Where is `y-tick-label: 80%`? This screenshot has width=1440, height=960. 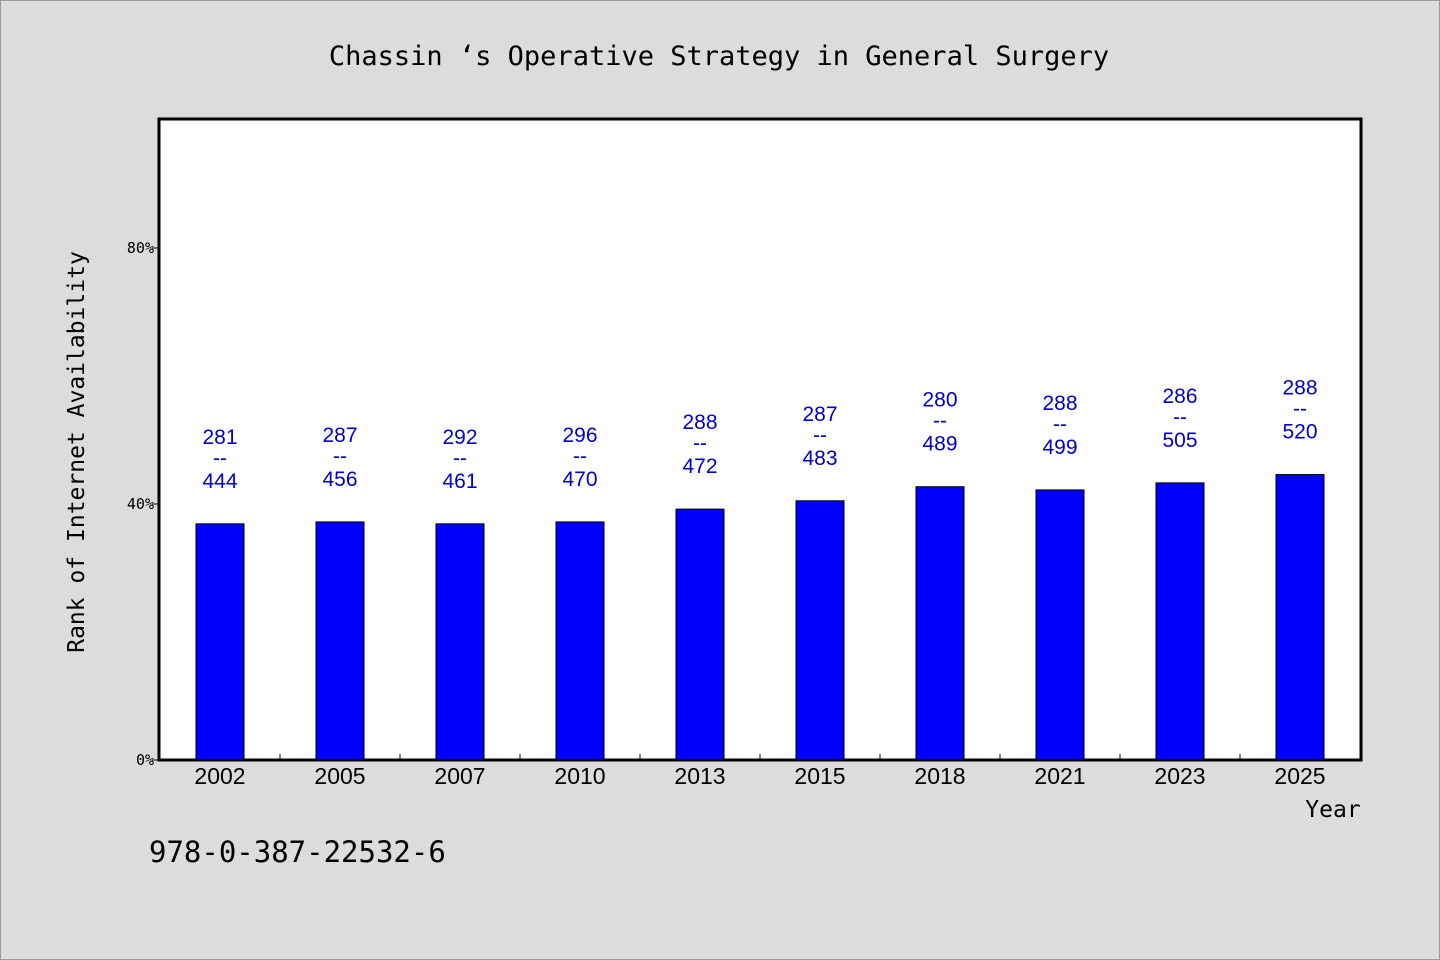 y-tick-label: 80% is located at coordinates (140, 248).